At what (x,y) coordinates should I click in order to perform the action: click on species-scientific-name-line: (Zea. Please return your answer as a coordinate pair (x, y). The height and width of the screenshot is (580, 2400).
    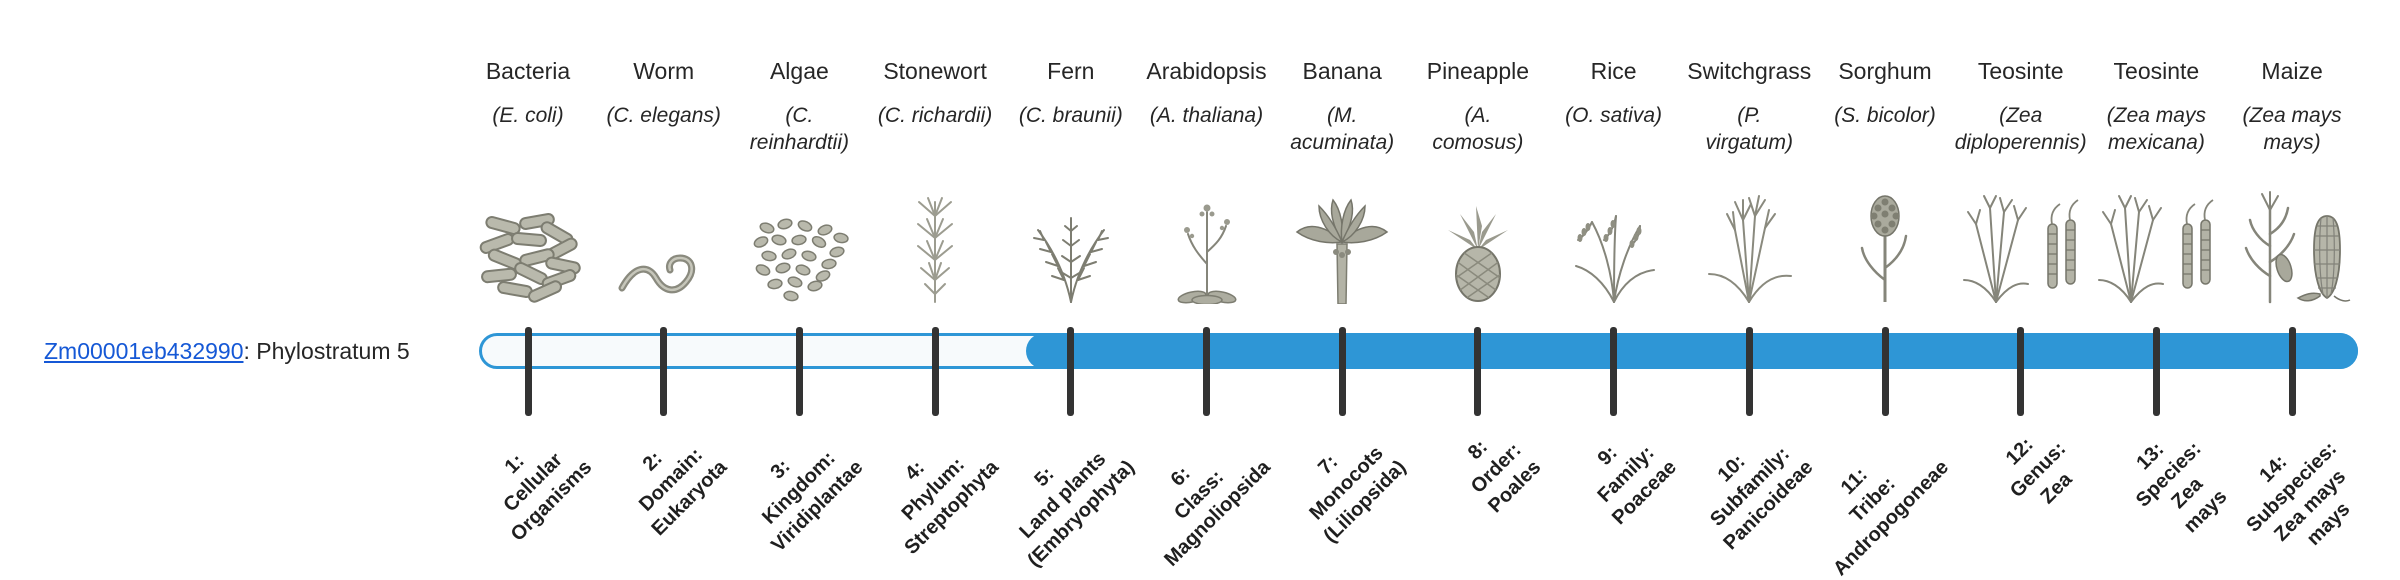
    Looking at the image, I should click on (2021, 115).